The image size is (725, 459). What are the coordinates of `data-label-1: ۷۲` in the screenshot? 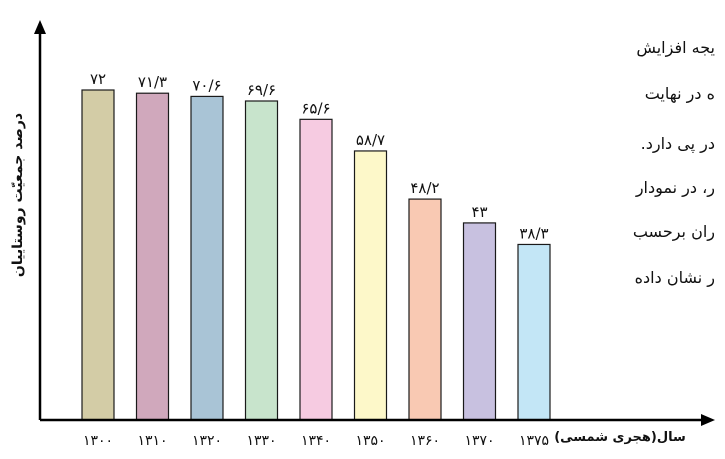 It's located at (98, 79).